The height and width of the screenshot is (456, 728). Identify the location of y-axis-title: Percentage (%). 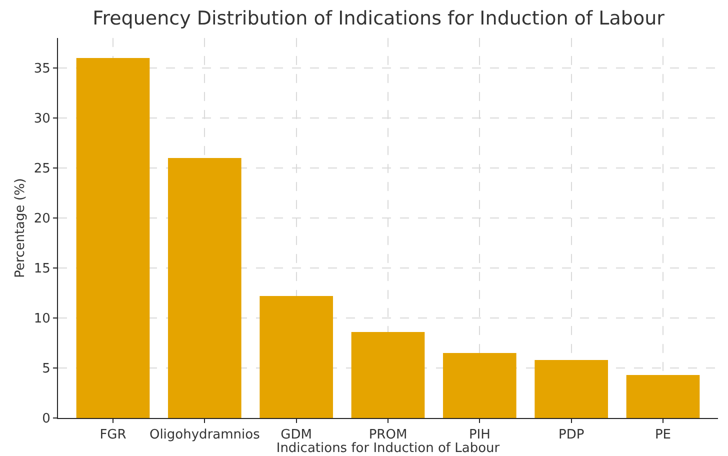
(20, 228).